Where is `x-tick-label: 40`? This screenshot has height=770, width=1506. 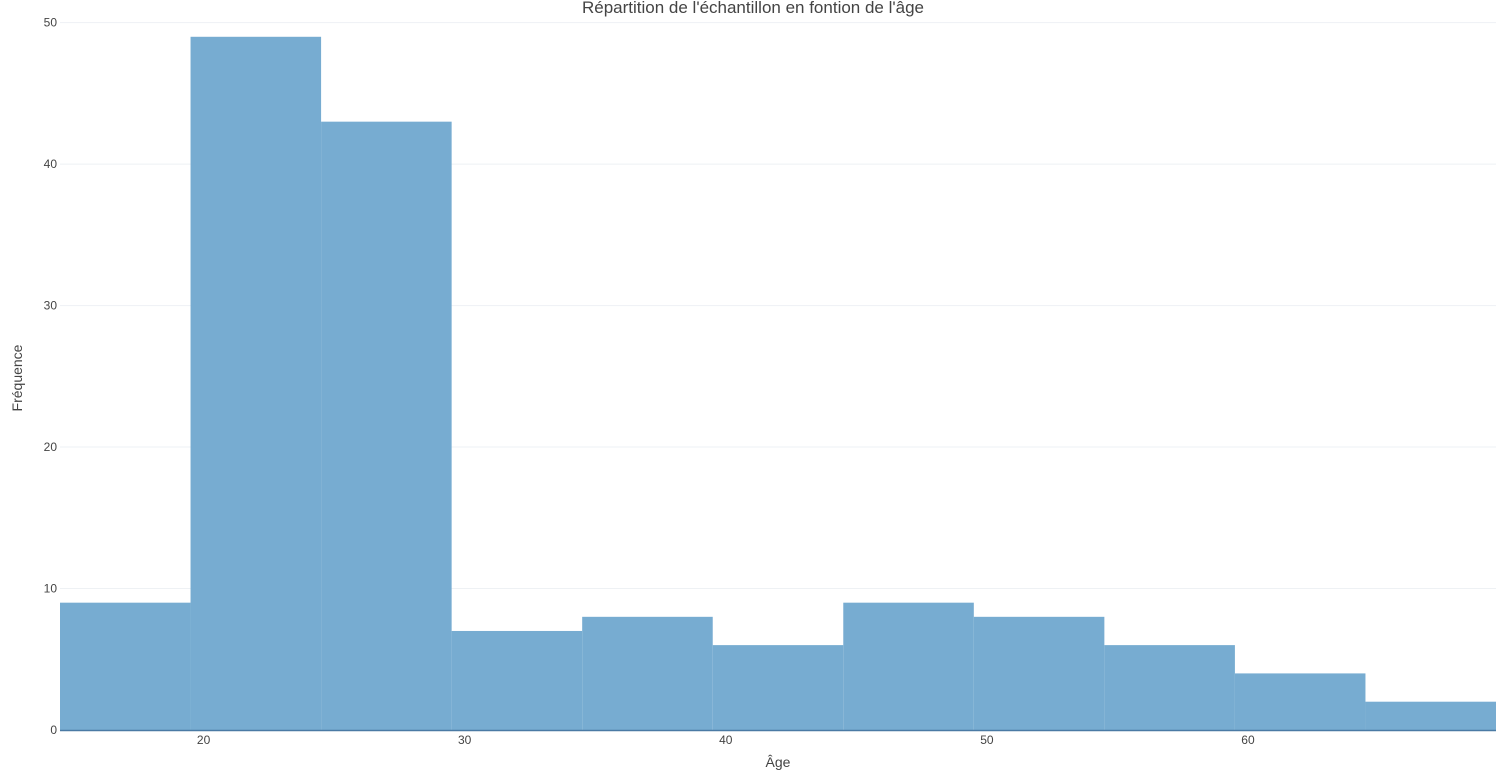 x-tick-label: 40 is located at coordinates (726, 740).